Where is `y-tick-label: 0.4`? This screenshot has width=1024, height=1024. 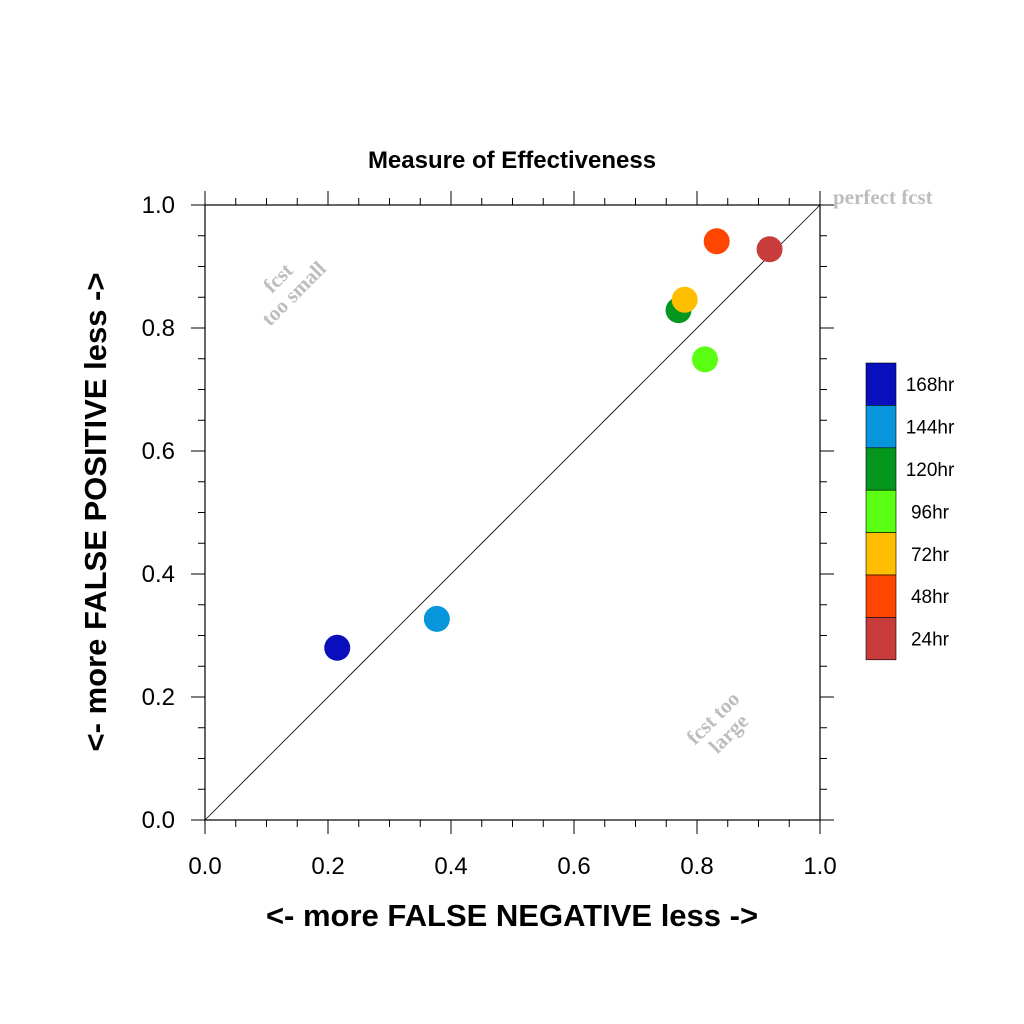
y-tick-label: 0.4 is located at coordinates (158, 574).